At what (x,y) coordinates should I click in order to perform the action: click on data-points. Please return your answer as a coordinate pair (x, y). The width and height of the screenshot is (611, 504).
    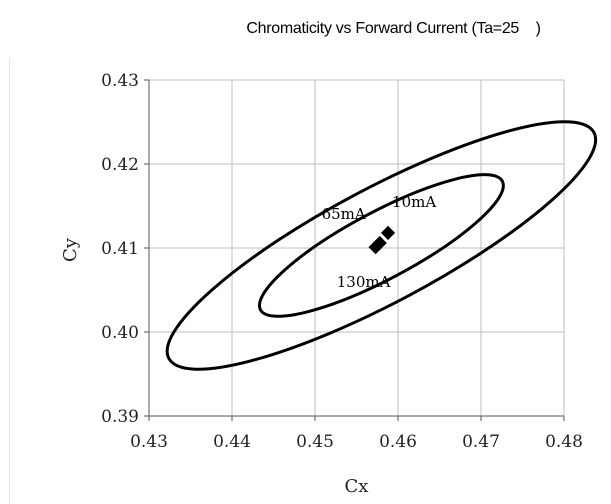
    Looking at the image, I should click on (382, 240).